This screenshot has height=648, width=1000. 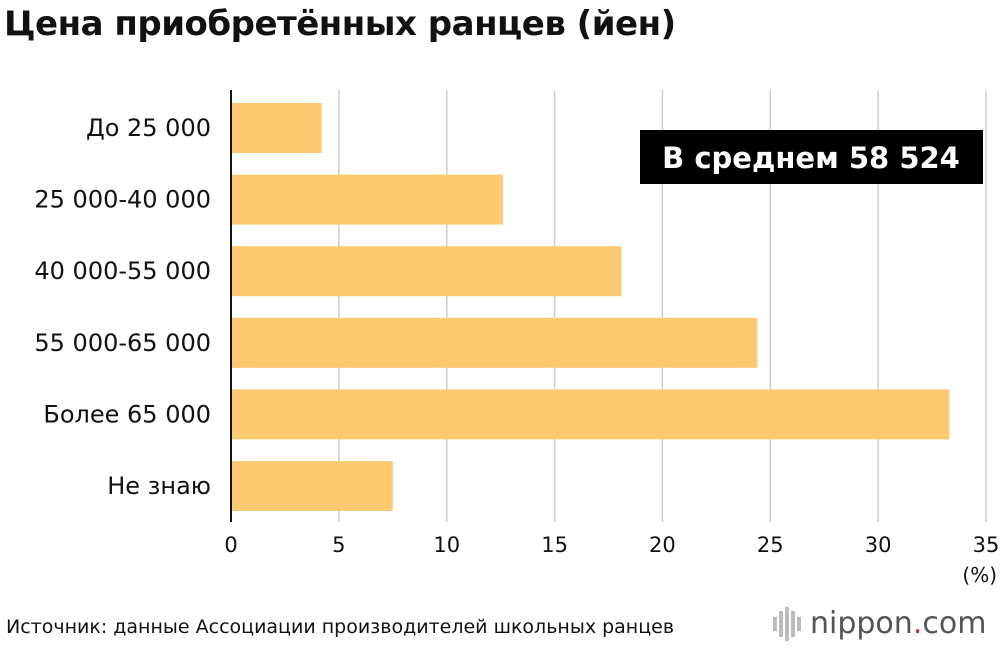 I want to click on brand-text: nippon.com, so click(x=898, y=623).